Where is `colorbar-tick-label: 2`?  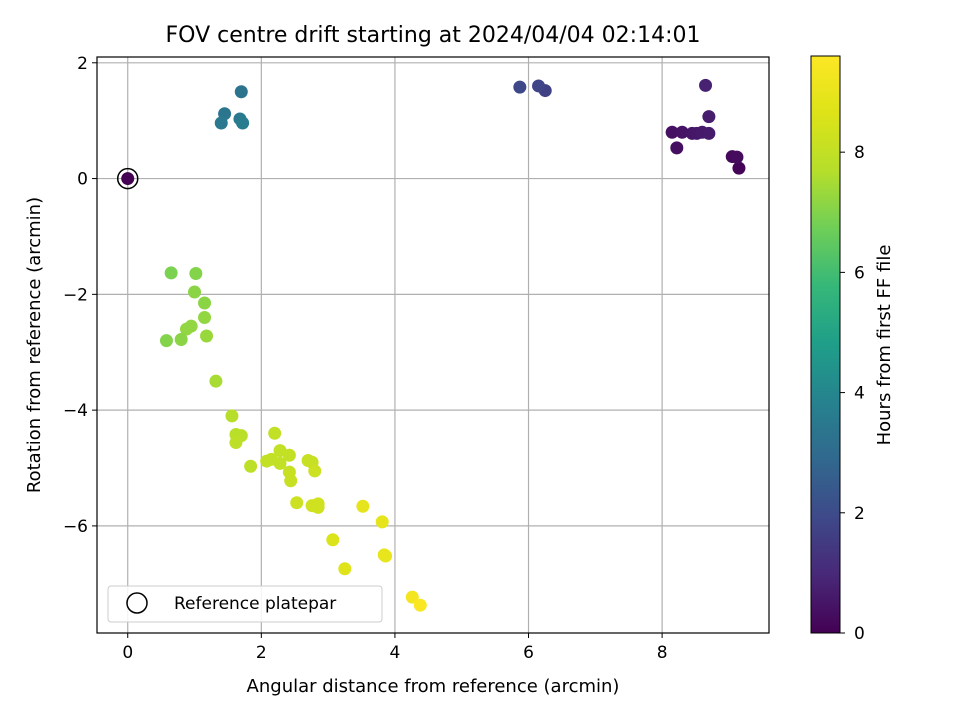 colorbar-tick-label: 2 is located at coordinates (859, 514).